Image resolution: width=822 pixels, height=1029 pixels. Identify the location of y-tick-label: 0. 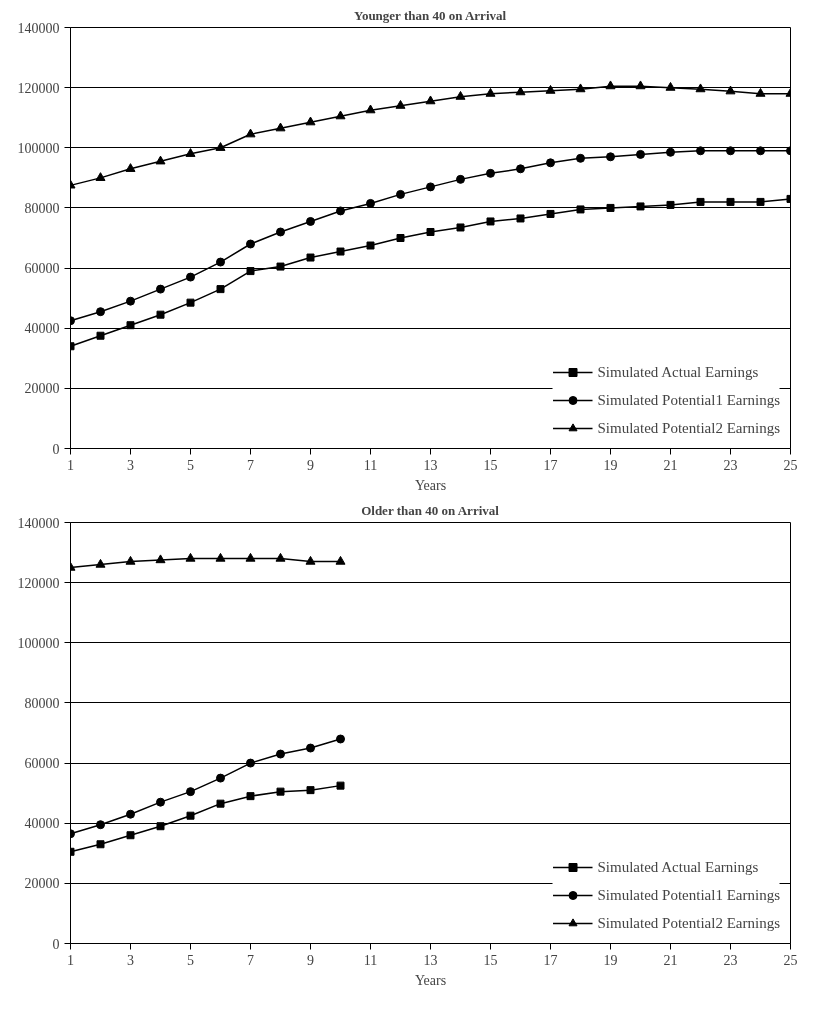
(56, 449).